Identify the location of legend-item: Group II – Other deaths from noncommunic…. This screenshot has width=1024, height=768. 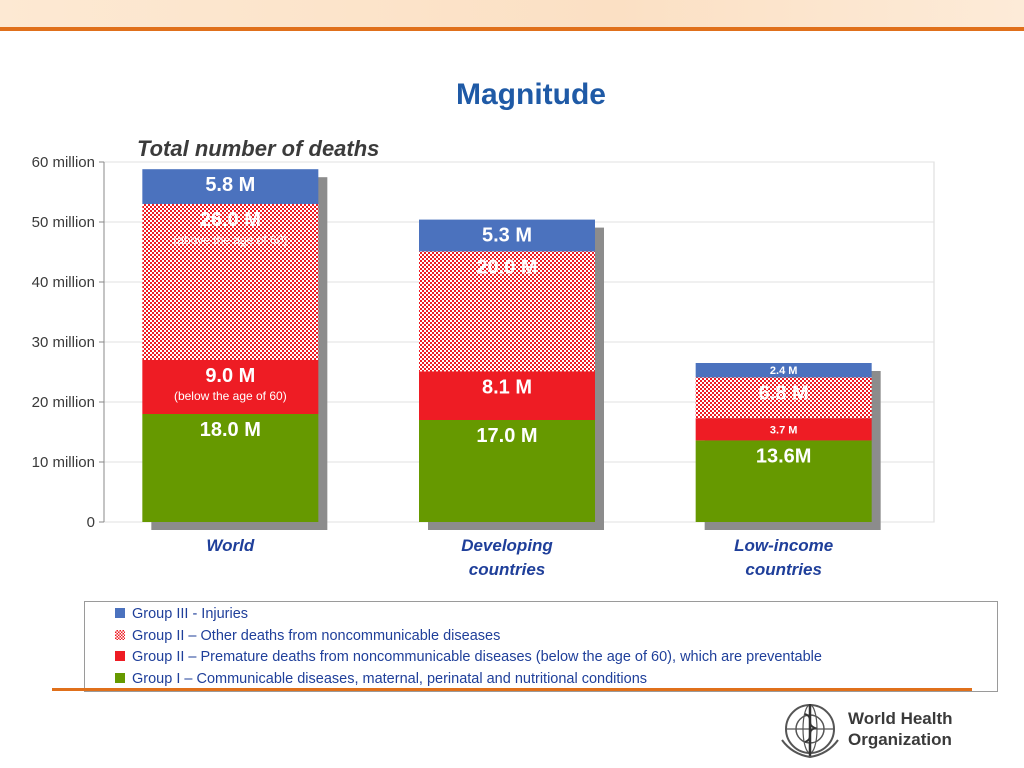
(307, 638).